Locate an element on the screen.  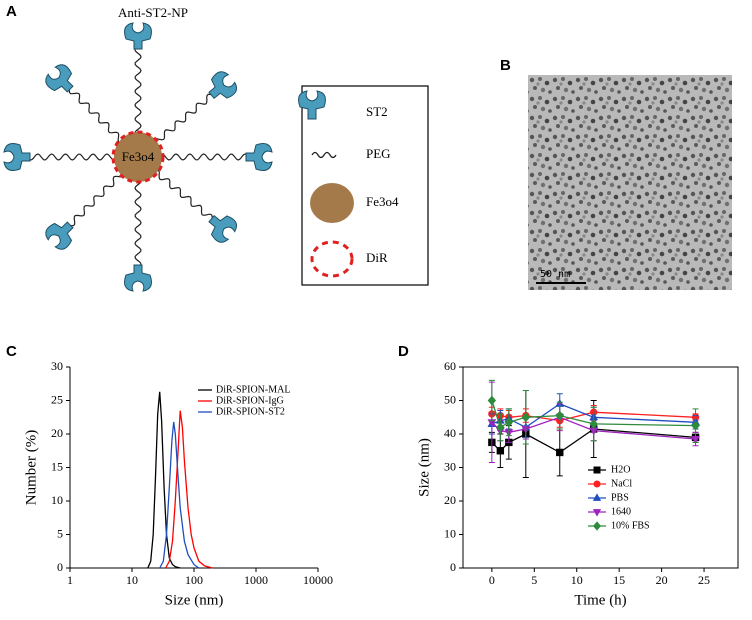
x-axis-label: Time (h) is located at coordinates (600, 600).